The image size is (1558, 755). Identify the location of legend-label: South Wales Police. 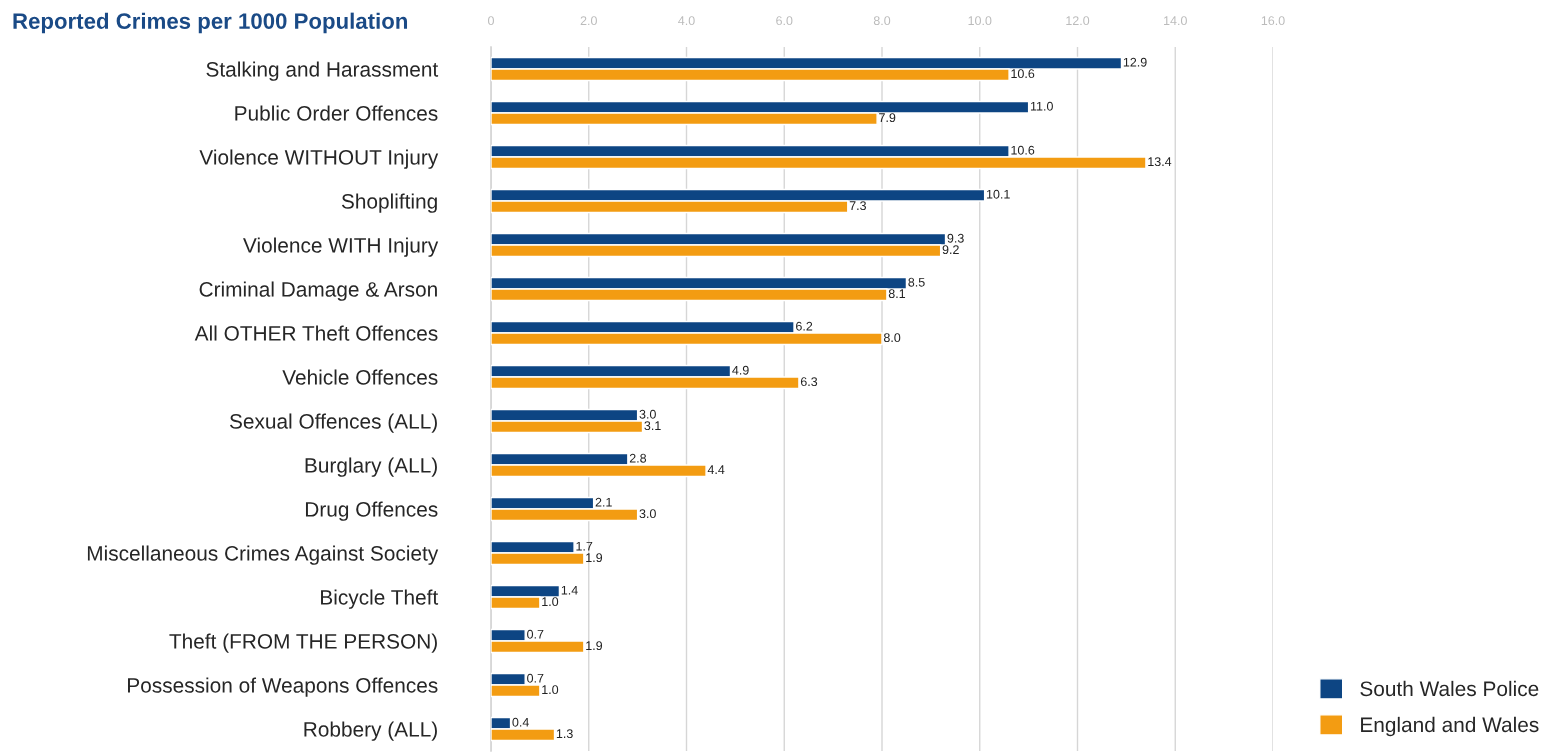
(1449, 688).